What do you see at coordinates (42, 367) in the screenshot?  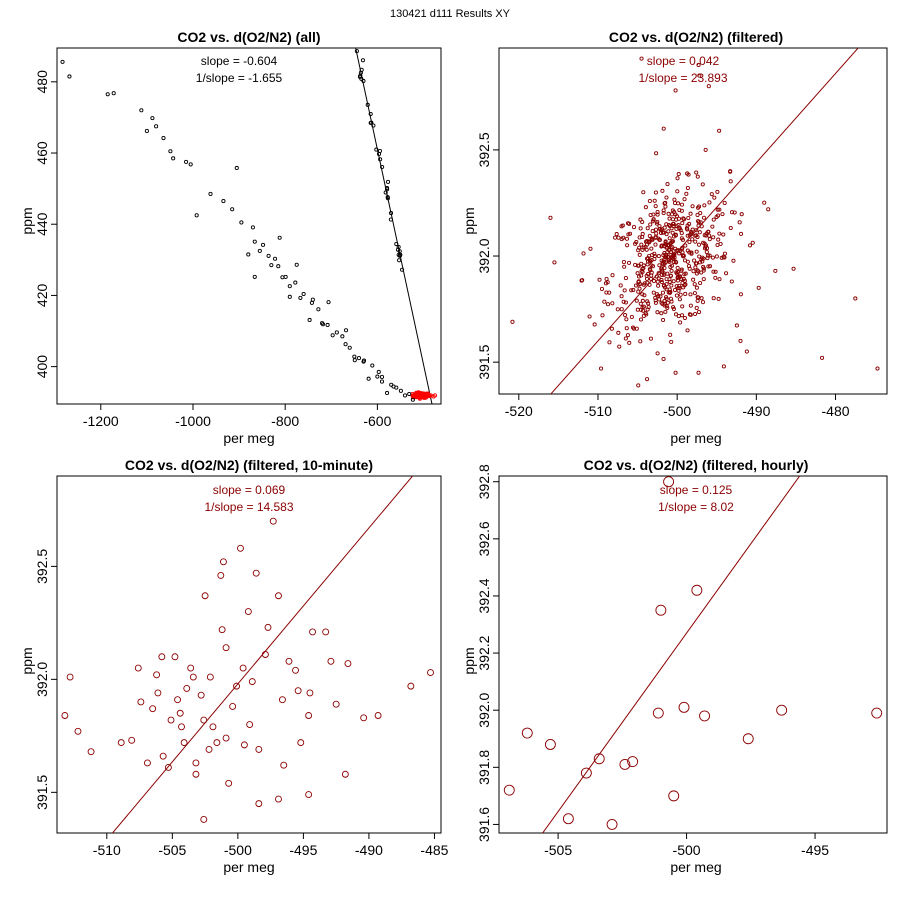 I see `y-tick-label: 400` at bounding box center [42, 367].